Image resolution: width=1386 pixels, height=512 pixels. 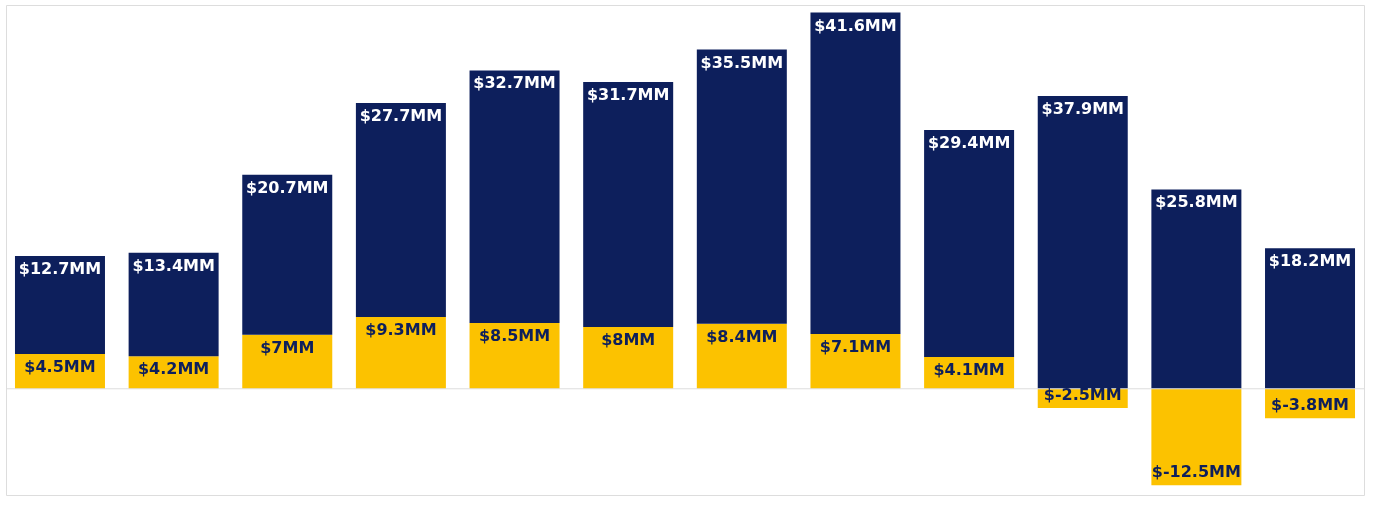 I want to click on data-label: $7MM, so click(x=287, y=347).